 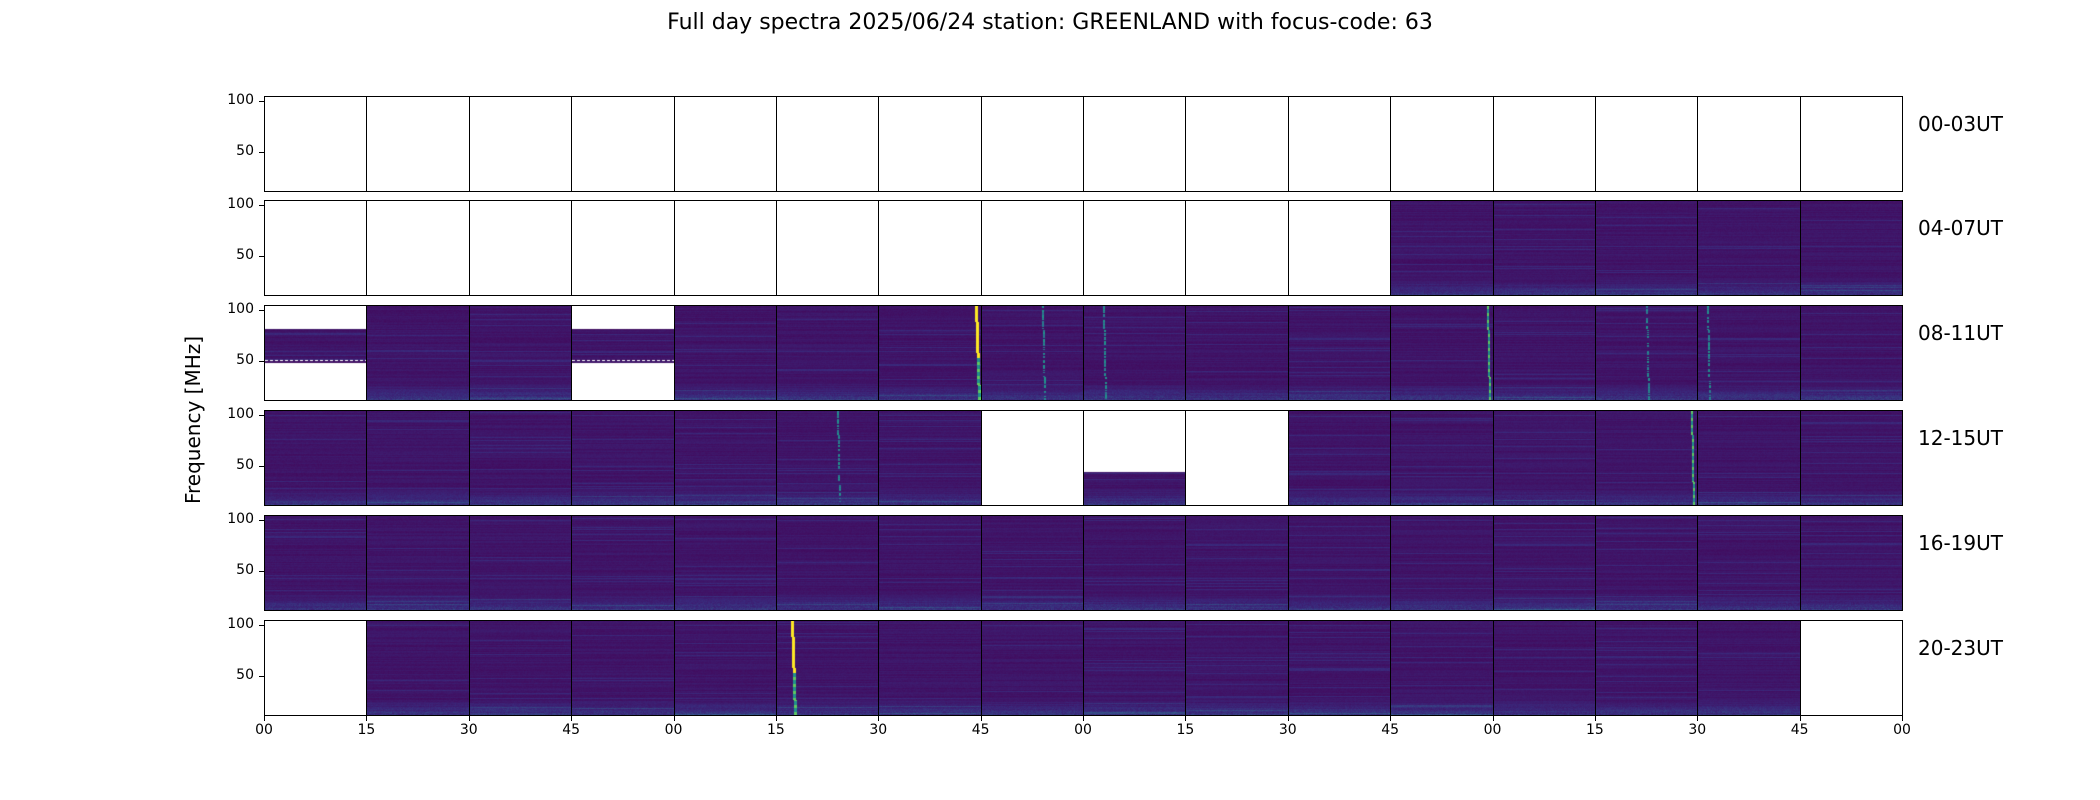 What do you see at coordinates (1960, 333) in the screenshot?
I see `row-label: 08-11UT` at bounding box center [1960, 333].